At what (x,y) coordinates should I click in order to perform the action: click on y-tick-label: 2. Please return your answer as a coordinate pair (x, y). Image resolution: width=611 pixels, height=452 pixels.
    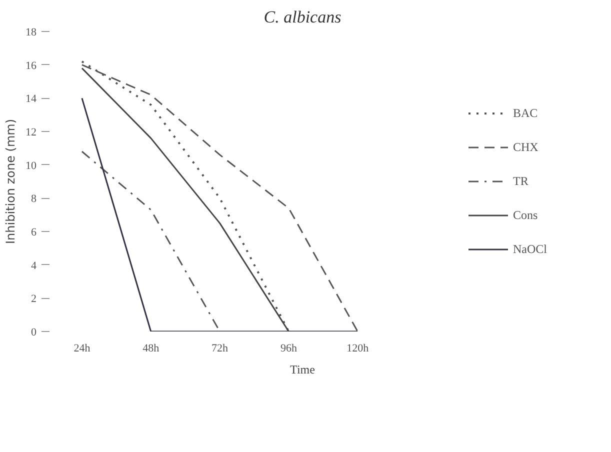
    Looking at the image, I should click on (33, 299).